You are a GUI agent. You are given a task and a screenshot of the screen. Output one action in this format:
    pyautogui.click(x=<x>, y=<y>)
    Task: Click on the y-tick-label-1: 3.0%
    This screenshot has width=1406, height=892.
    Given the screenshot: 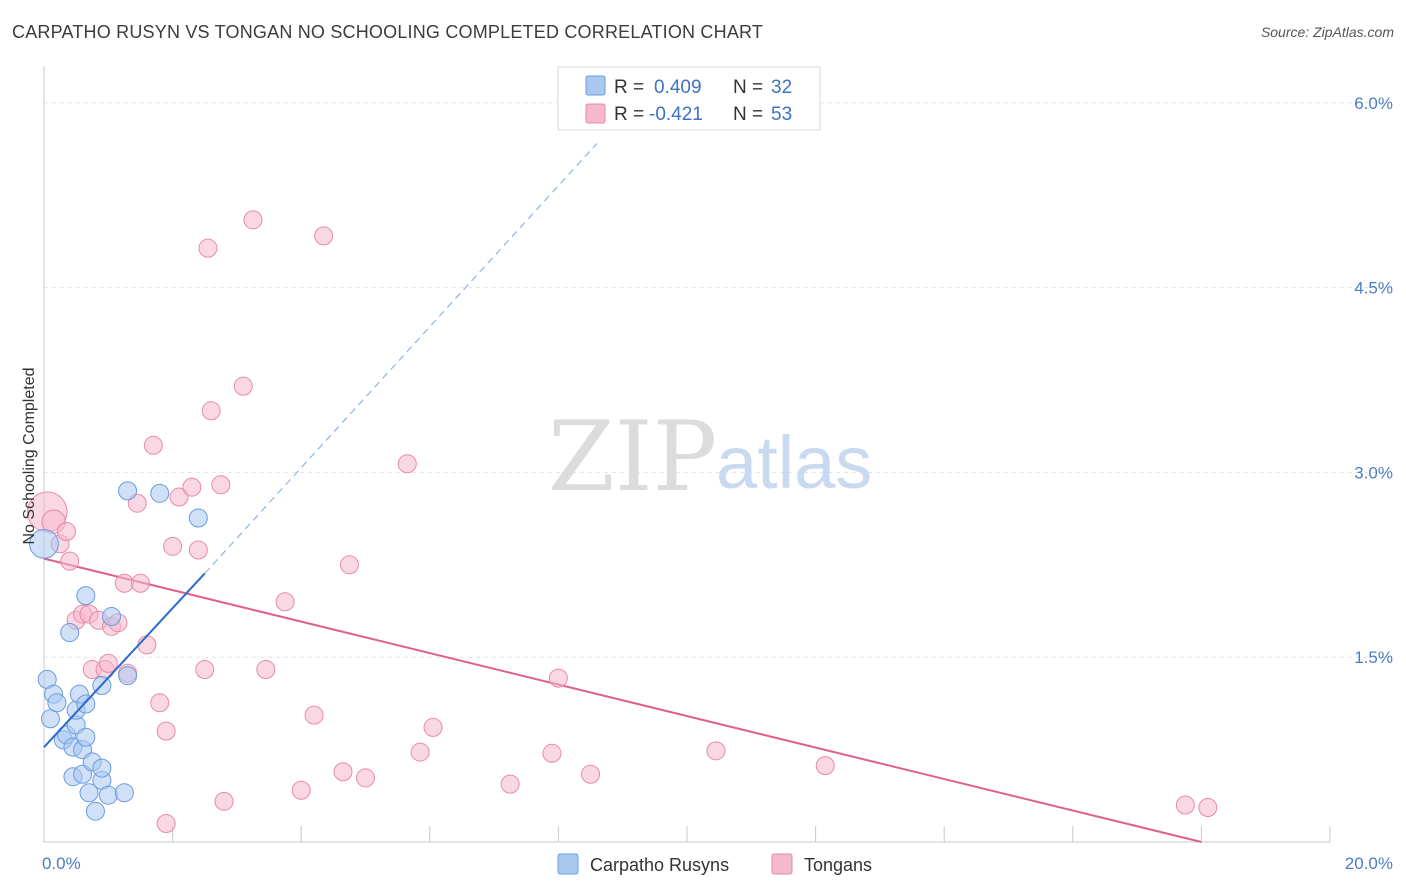 What is the action you would take?
    pyautogui.click(x=1373, y=472)
    